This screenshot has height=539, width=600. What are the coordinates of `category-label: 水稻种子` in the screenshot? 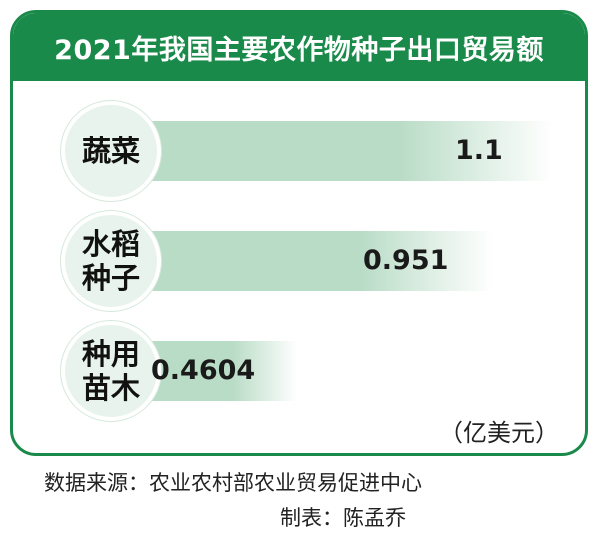 It's located at (111, 261).